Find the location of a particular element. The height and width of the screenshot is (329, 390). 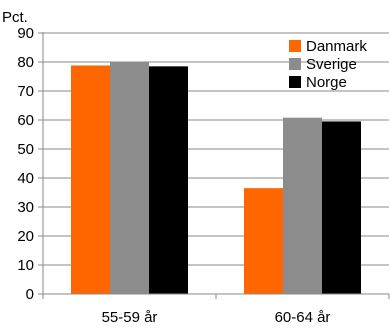

y-axis-label: Pct. is located at coordinates (15, 17).